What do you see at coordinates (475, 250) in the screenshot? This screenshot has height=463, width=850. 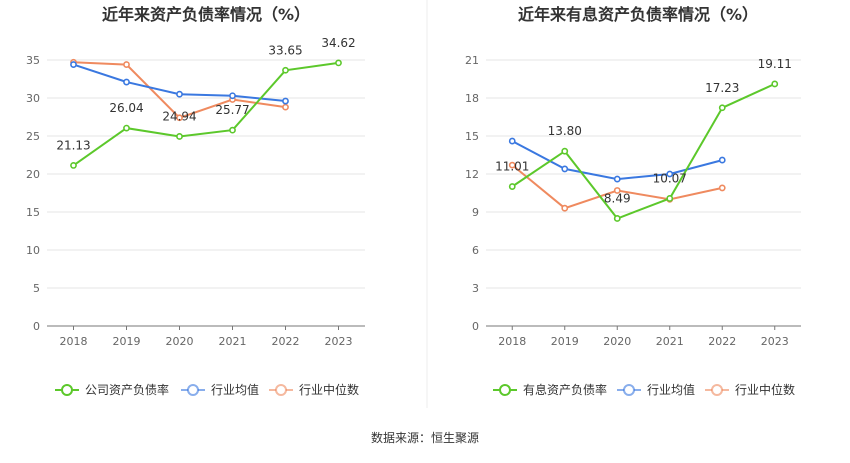 I see `y-tick-label: 6` at bounding box center [475, 250].